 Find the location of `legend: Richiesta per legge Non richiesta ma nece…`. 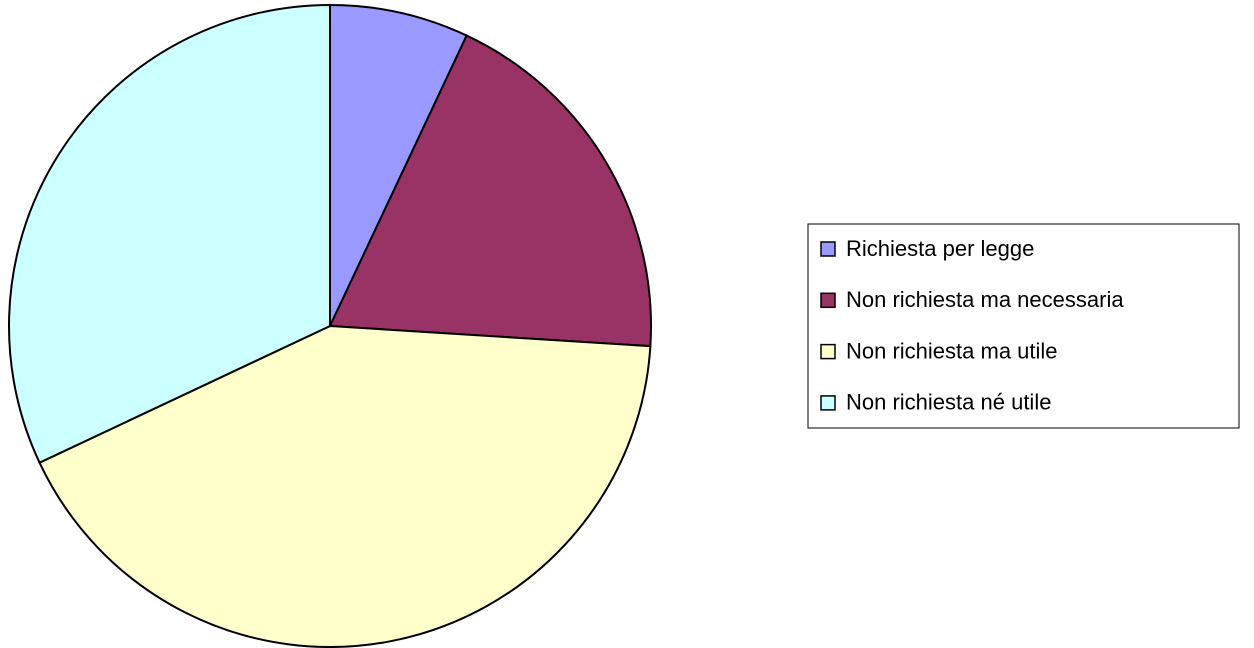

legend: Richiesta per legge Non richiesta ma nece… is located at coordinates (972, 325).